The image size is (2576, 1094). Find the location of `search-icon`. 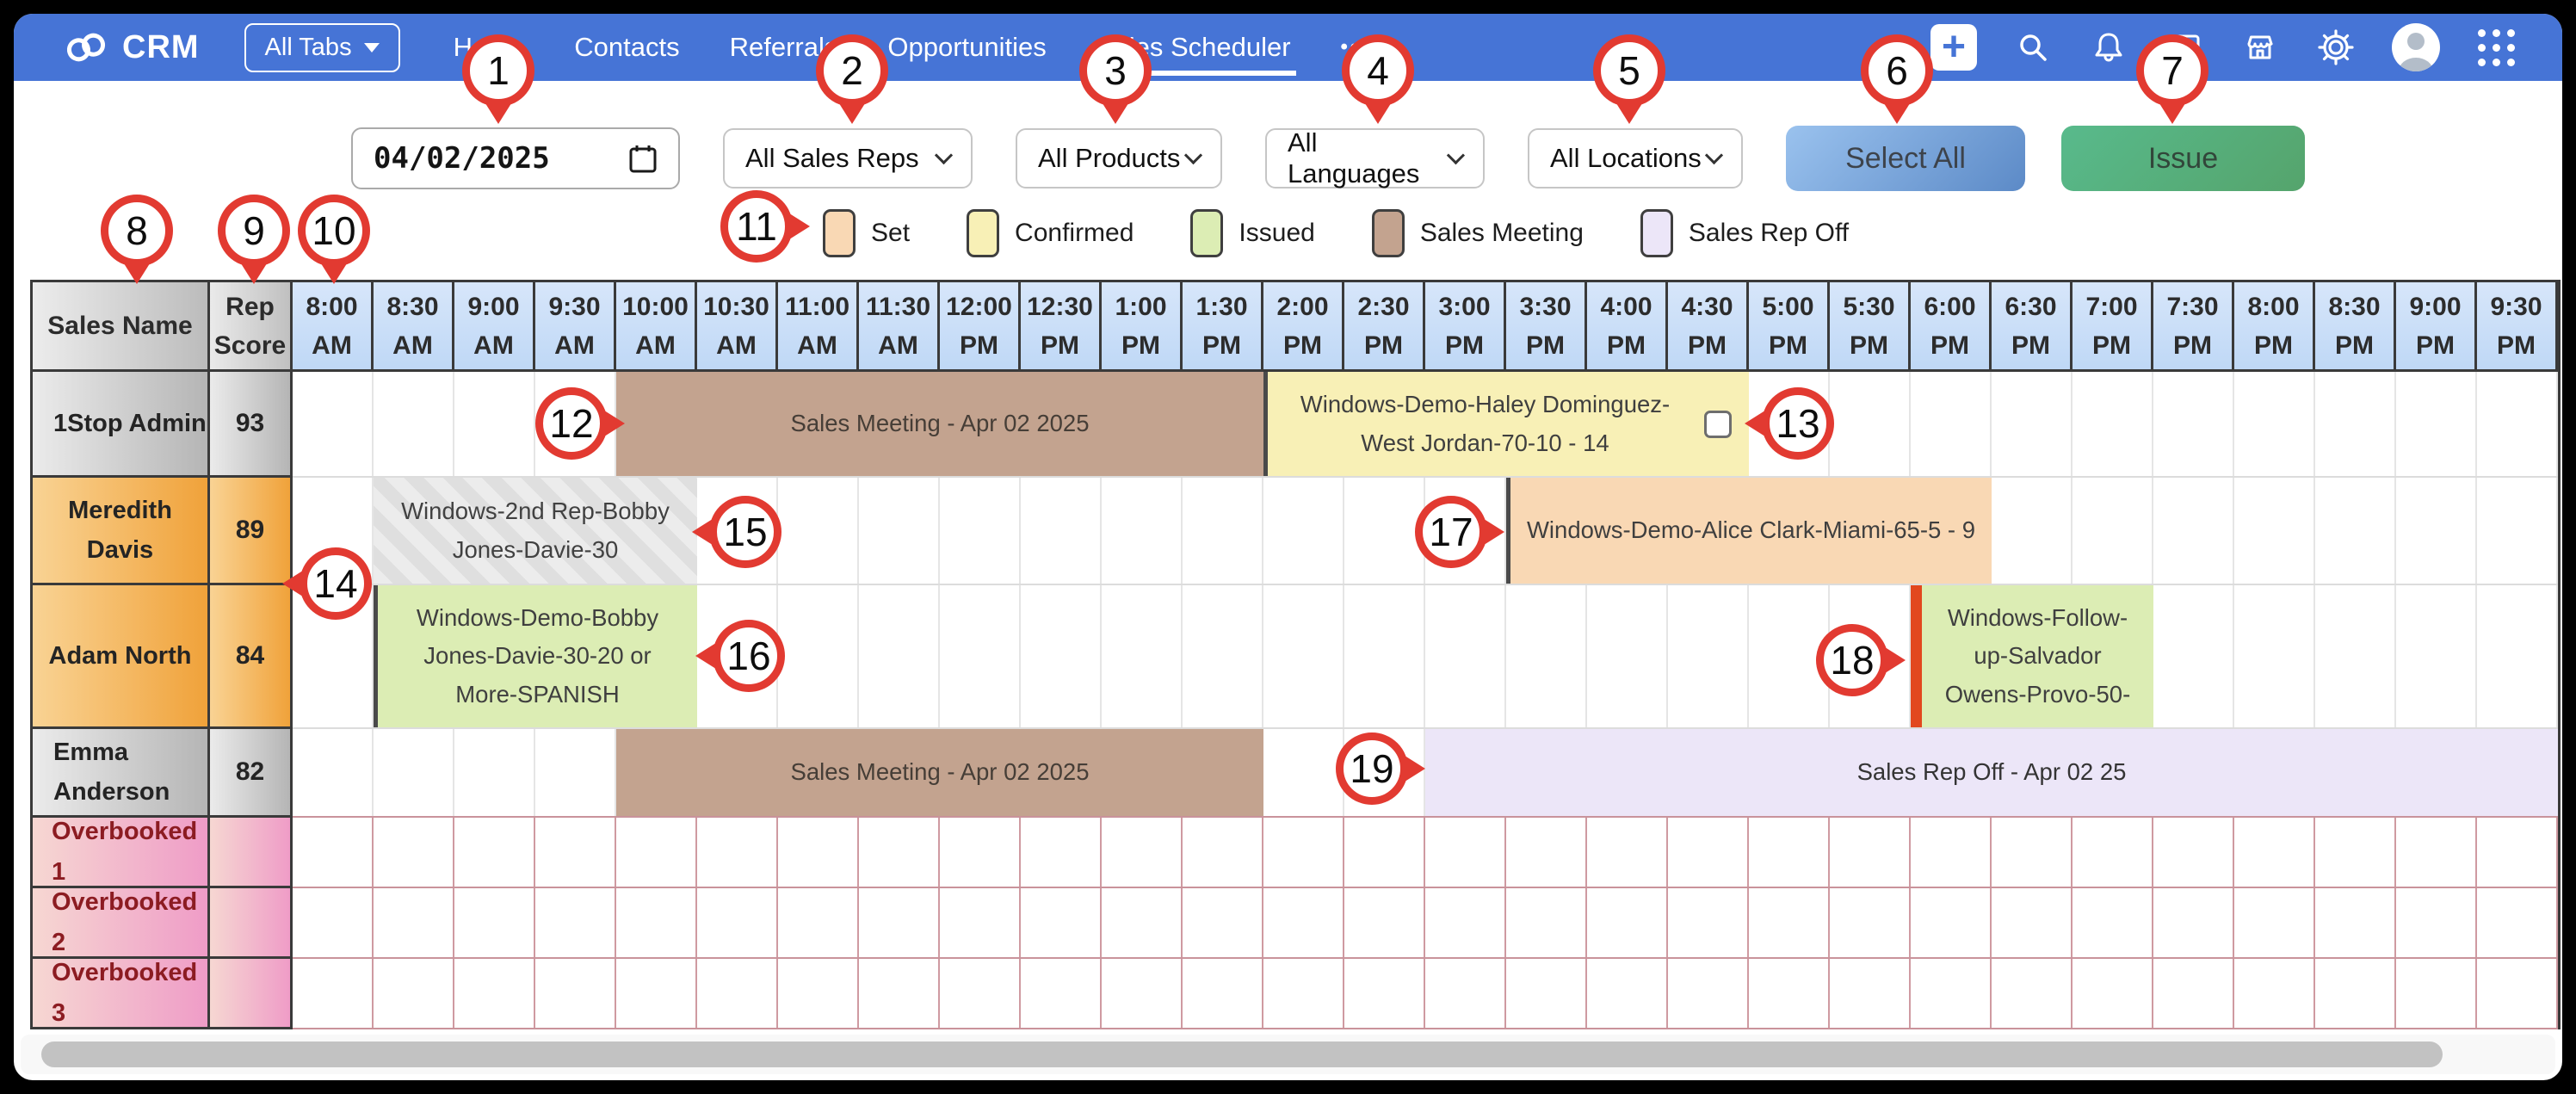

search-icon is located at coordinates (2033, 47).